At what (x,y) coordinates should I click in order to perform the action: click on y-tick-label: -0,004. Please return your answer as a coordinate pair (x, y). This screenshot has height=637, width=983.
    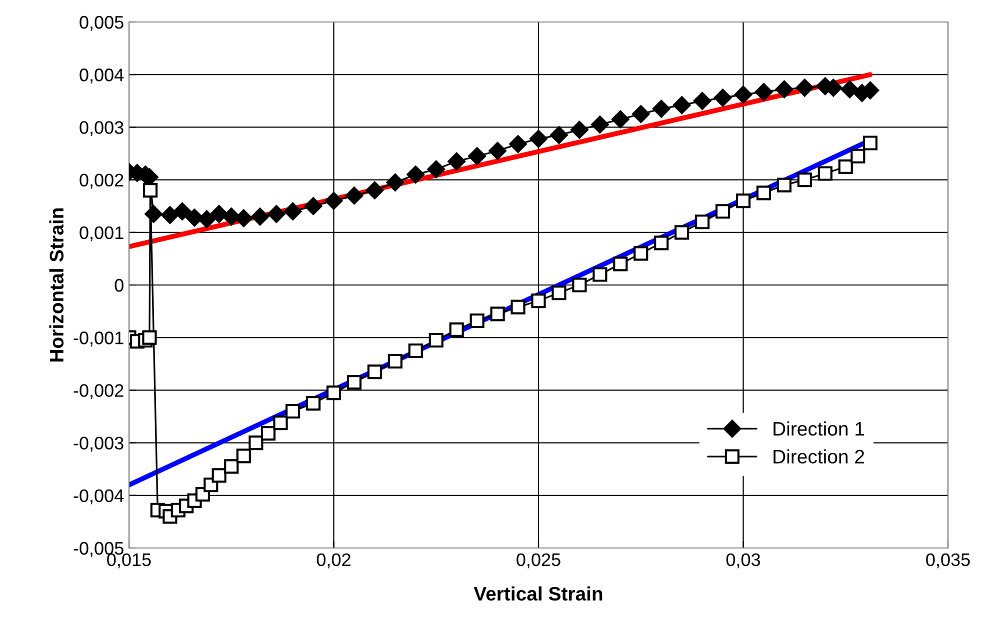
    Looking at the image, I should click on (99, 496).